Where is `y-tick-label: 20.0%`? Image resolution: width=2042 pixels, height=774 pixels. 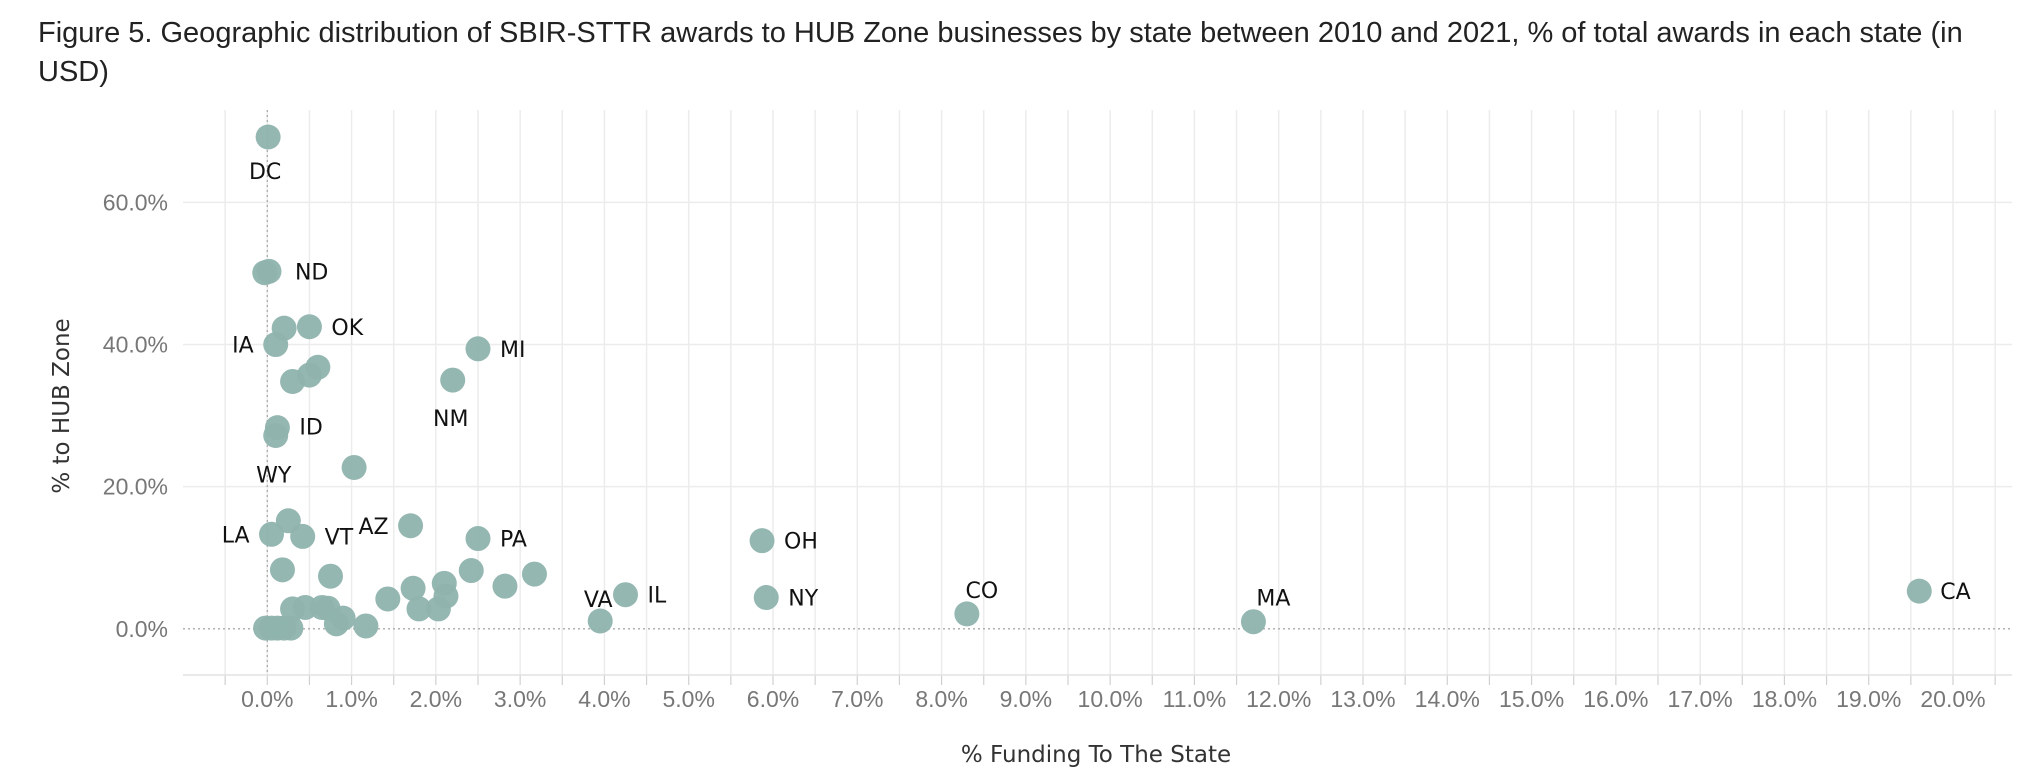 y-tick-label: 20.0% is located at coordinates (135, 487).